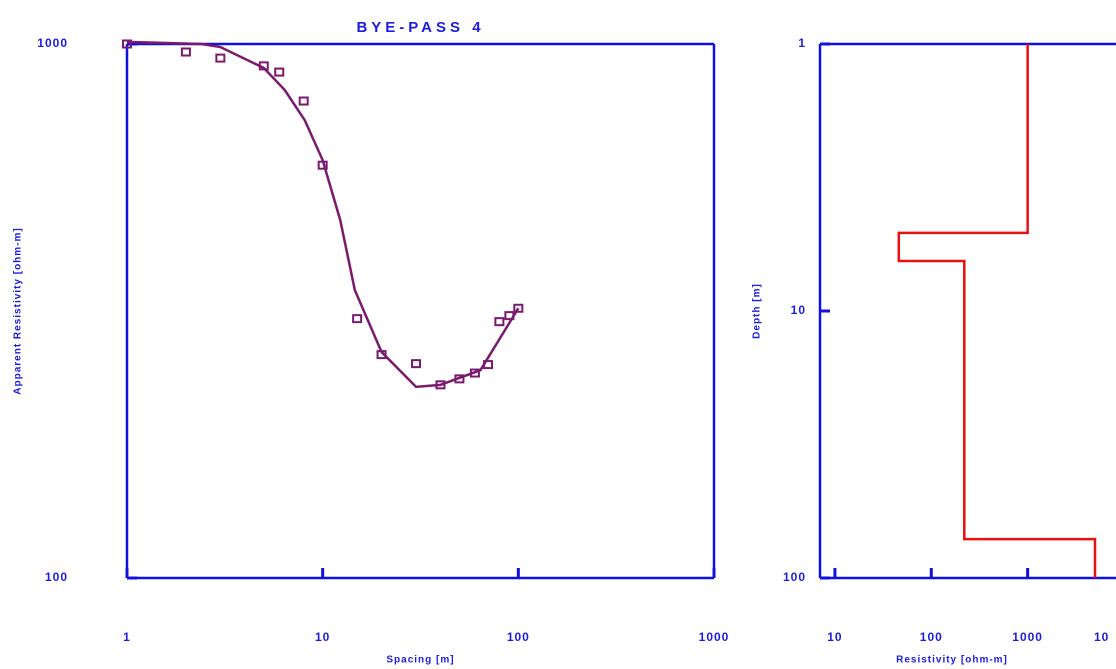 Image resolution: width=1116 pixels, height=669 pixels. Describe the element at coordinates (757, 311) in the screenshot. I see `y-axis-label: Depth [m]` at that location.